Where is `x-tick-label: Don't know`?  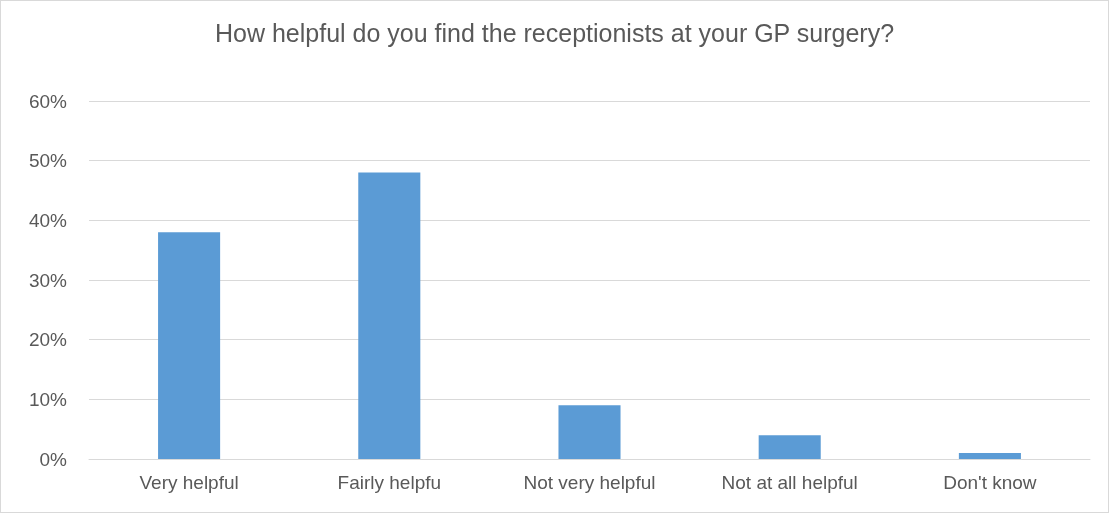
x-tick-label: Don't know is located at coordinates (990, 482).